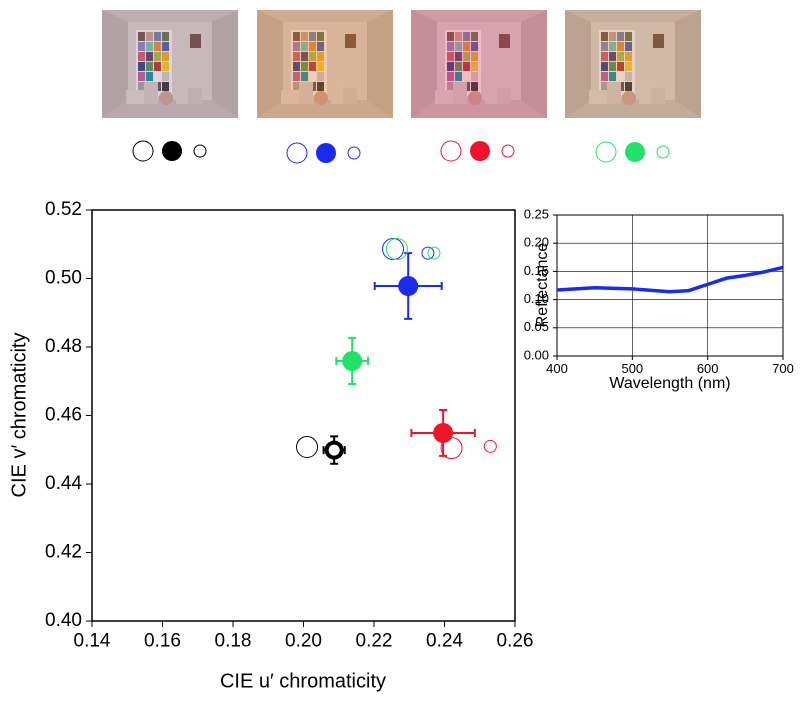  What do you see at coordinates (536, 354) in the screenshot?
I see `y-tick-label: 0.00` at bounding box center [536, 354].